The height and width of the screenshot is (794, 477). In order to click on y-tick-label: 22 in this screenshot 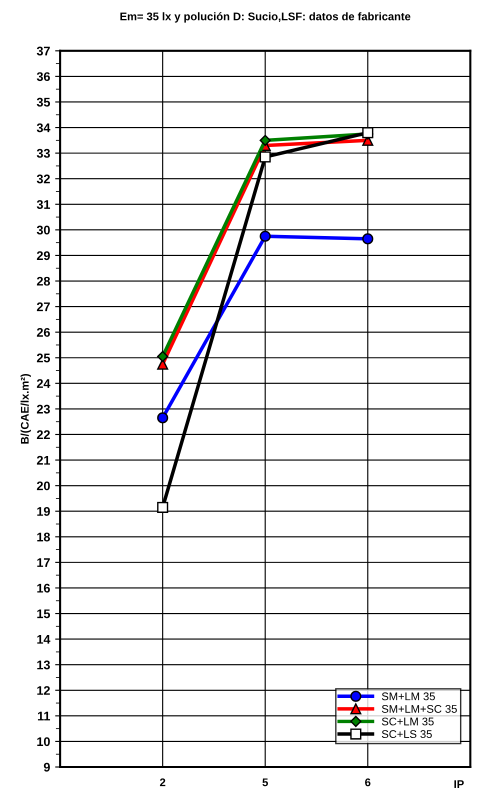, I will do `click(43, 435)`.